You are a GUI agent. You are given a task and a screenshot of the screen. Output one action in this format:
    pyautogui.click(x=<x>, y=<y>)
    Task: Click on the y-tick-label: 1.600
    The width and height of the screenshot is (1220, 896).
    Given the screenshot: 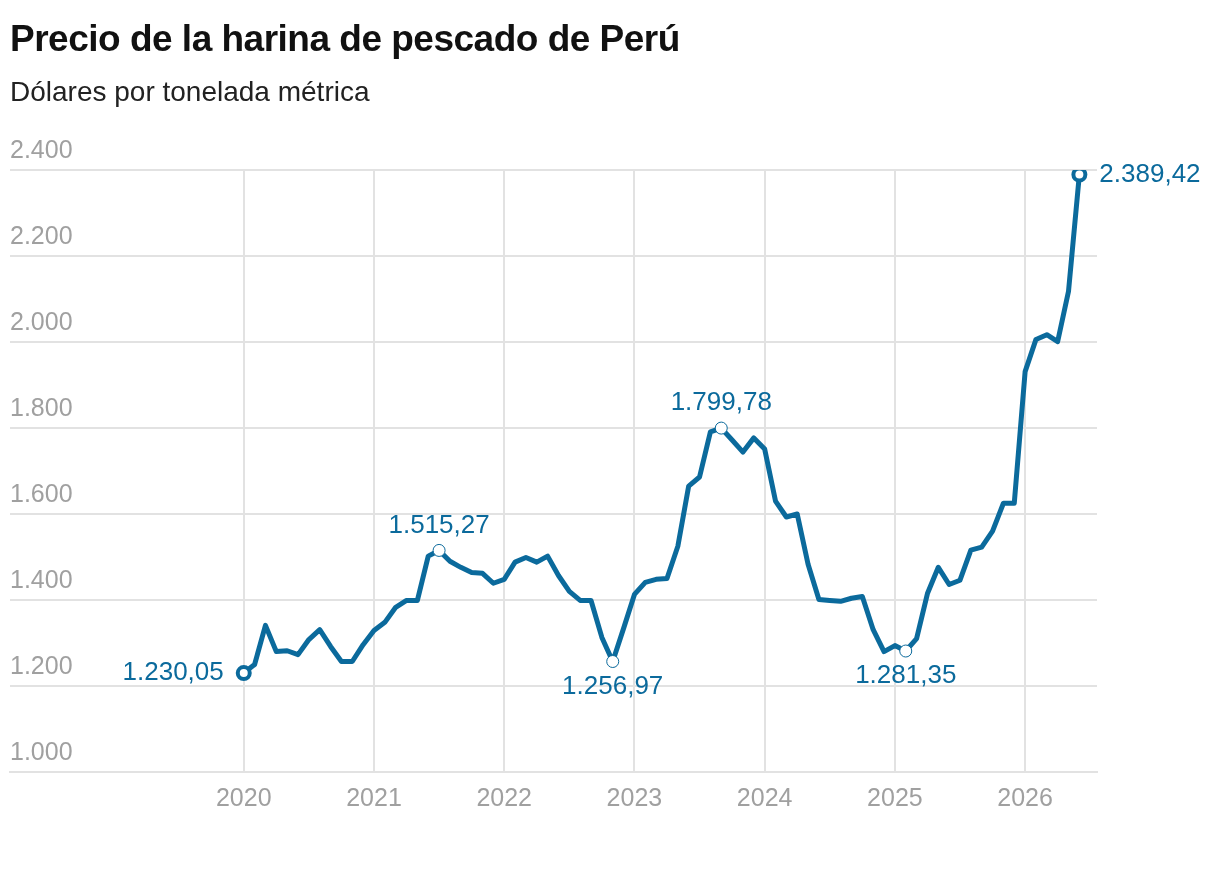 What is the action you would take?
    pyautogui.click(x=41, y=492)
    